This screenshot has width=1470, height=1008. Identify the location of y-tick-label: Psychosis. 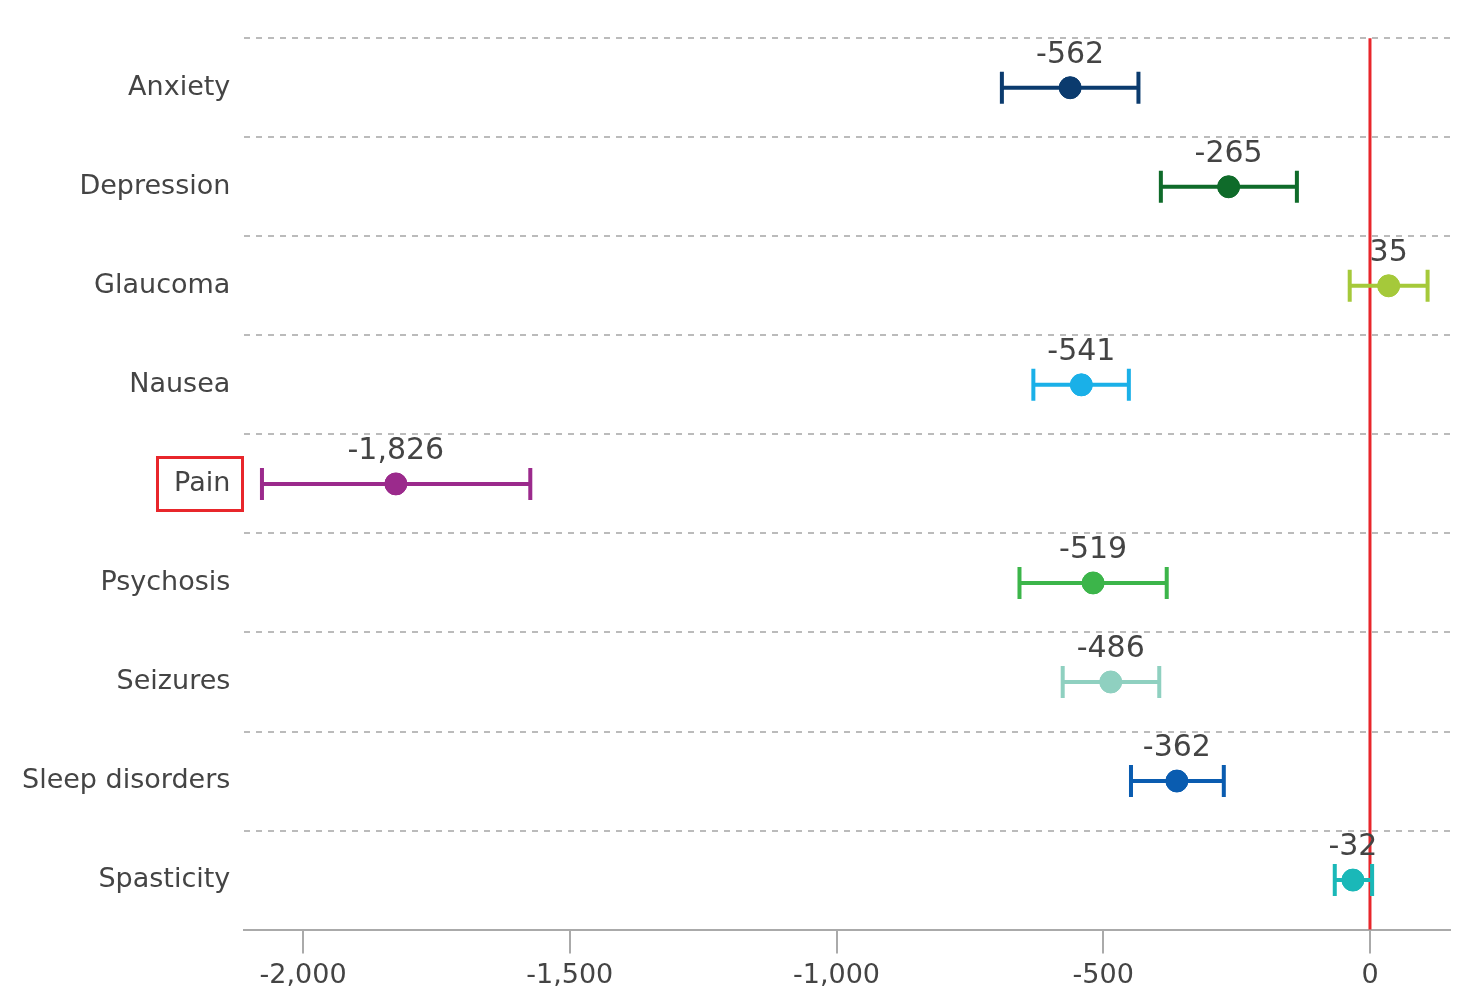
(165, 580).